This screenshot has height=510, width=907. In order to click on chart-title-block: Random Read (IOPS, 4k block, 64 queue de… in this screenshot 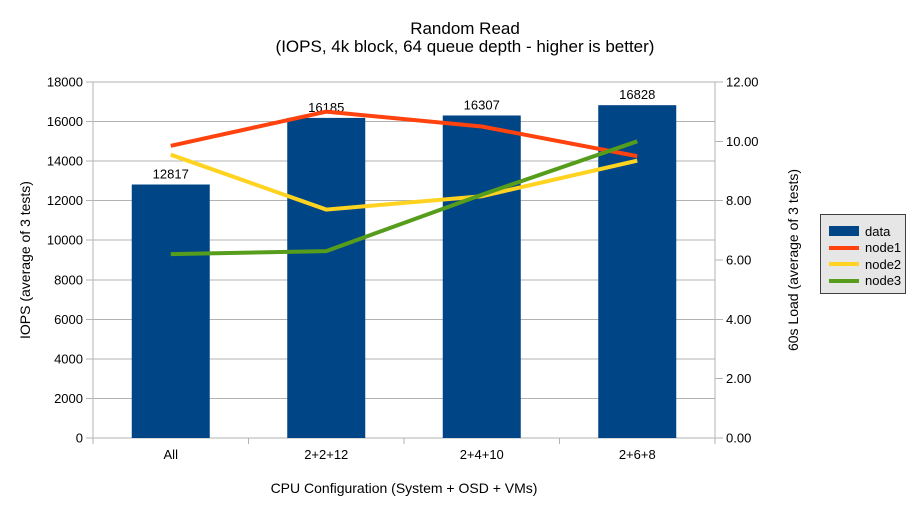, I will do `click(465, 38)`.